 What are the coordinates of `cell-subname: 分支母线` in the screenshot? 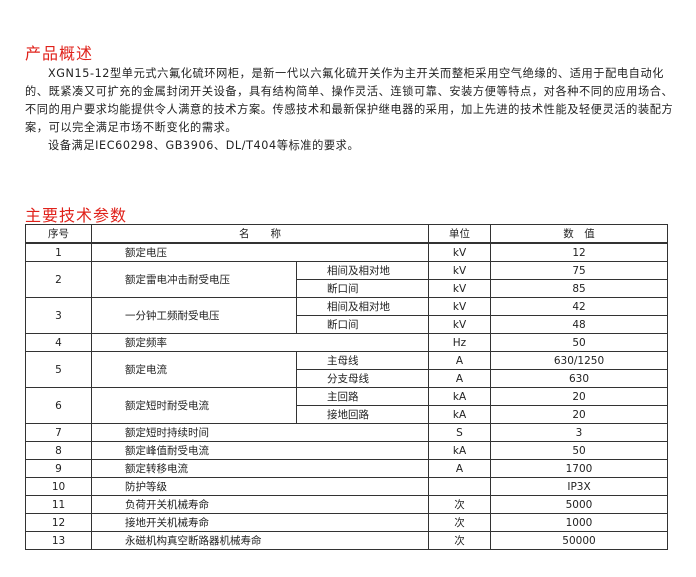 It's located at (362, 378).